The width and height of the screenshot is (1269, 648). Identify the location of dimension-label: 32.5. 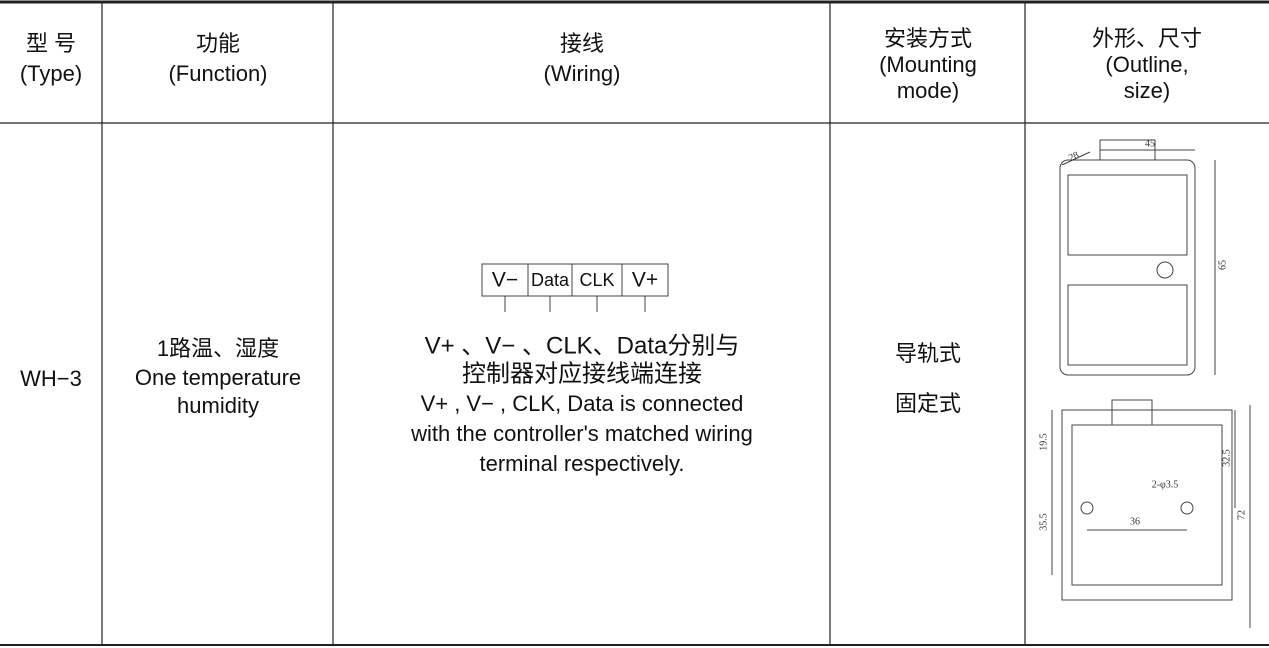
(1226, 458).